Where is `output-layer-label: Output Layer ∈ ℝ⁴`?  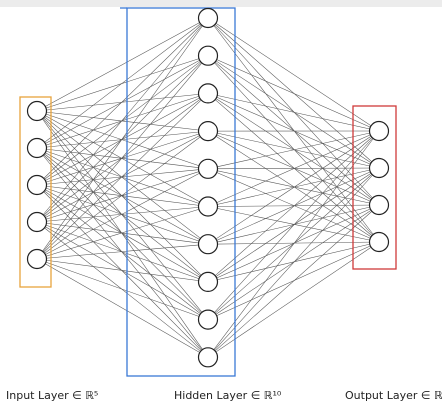
output-layer-label: Output Layer ∈ ℝ⁴ is located at coordinates (393, 395).